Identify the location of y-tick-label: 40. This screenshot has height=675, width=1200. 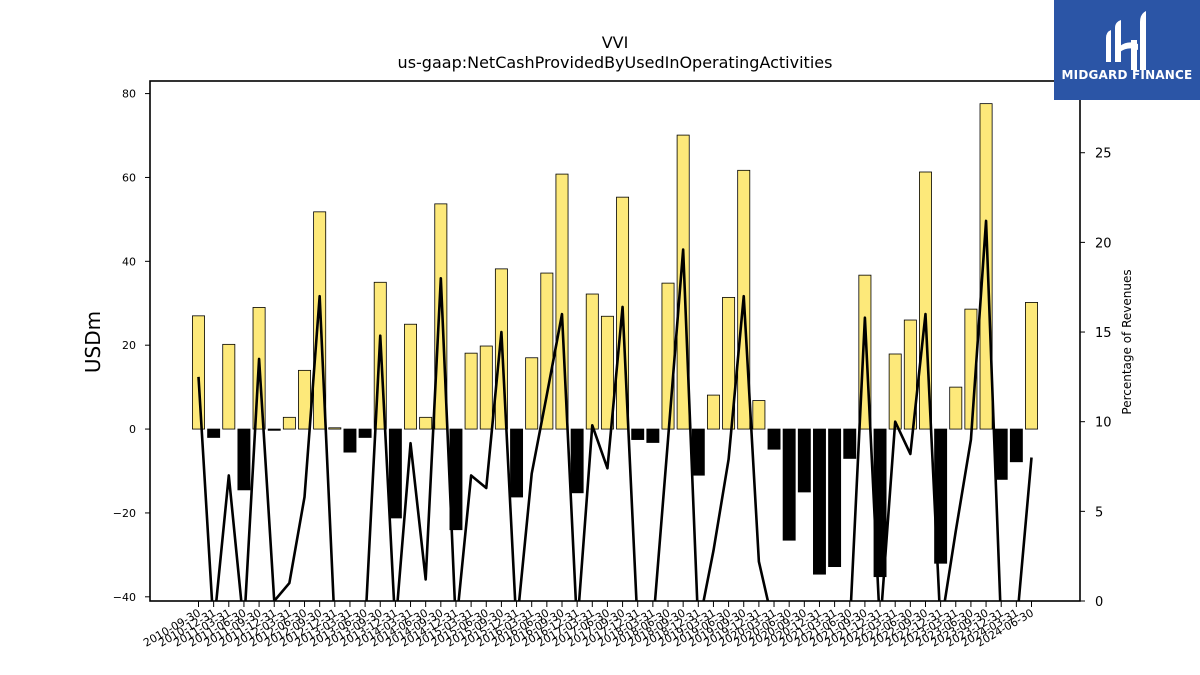
(129, 261).